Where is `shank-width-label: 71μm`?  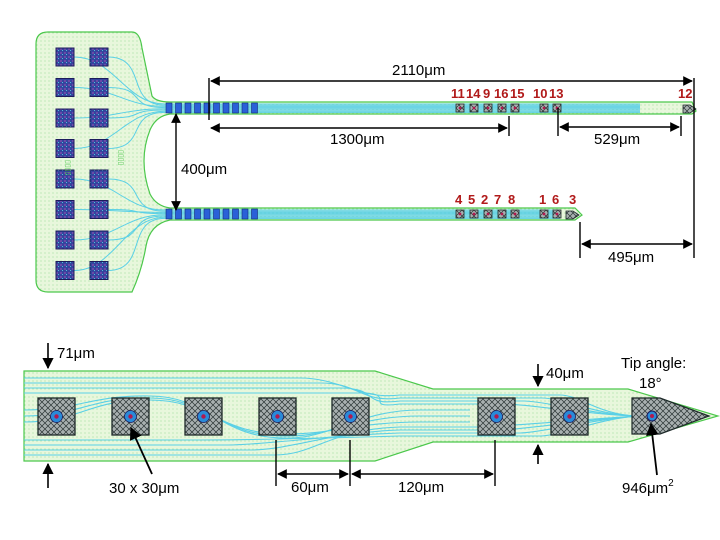 shank-width-label: 71μm is located at coordinates (76, 353).